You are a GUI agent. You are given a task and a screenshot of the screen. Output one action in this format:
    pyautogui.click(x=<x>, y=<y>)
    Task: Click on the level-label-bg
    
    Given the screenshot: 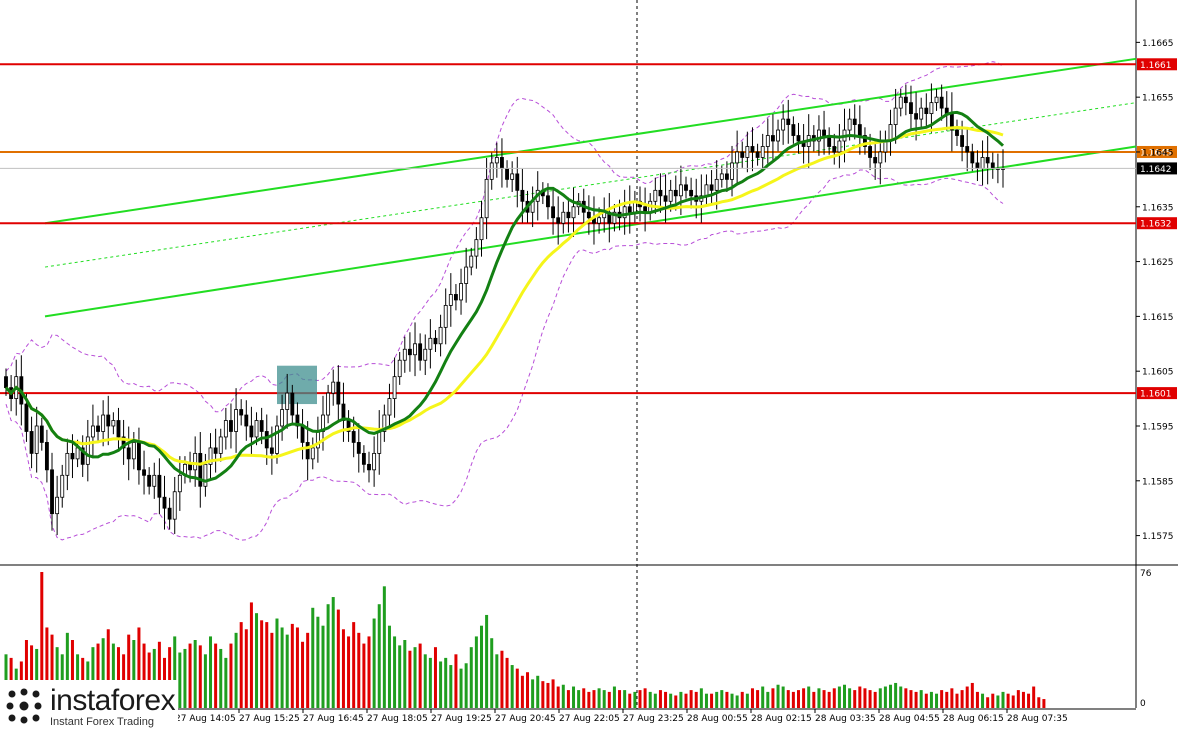 What is the action you would take?
    pyautogui.click(x=1157, y=393)
    